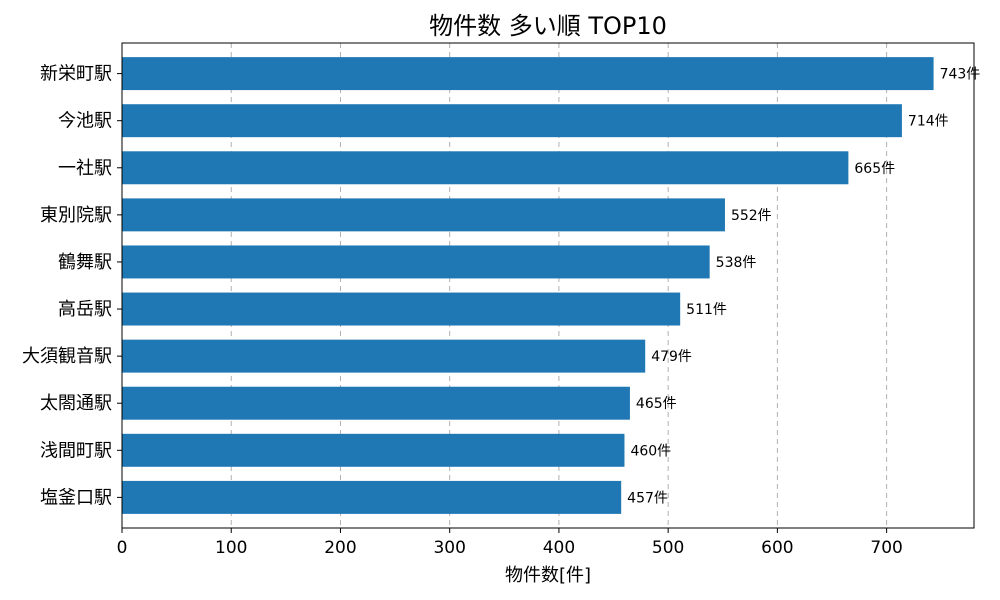 Image resolution: width=1000 pixels, height=600 pixels. What do you see at coordinates (122, 548) in the screenshot?
I see `x-tick-label: 0` at bounding box center [122, 548].